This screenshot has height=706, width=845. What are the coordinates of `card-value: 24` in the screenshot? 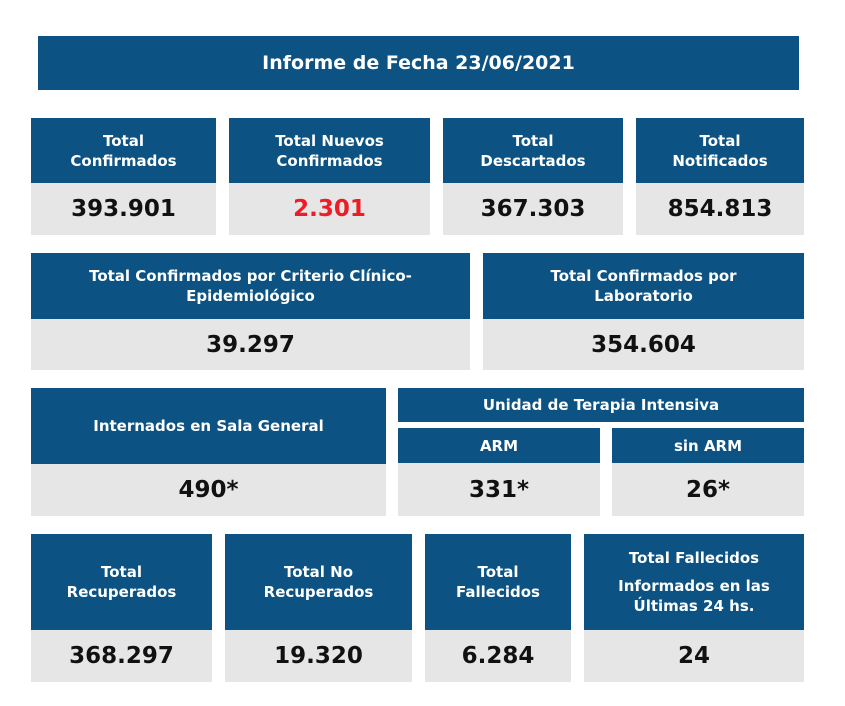 It's located at (694, 656).